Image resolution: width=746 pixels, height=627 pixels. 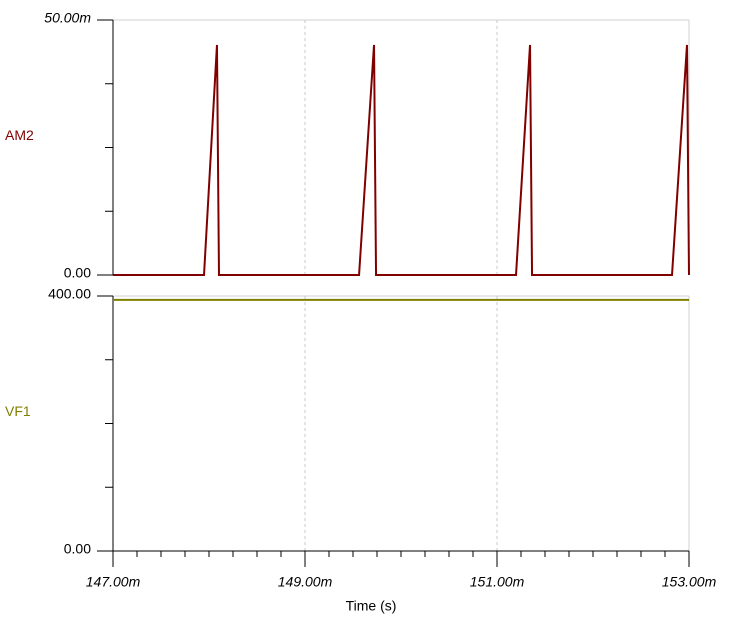 I want to click on x-axis-label: Time (s), so click(x=371, y=606).